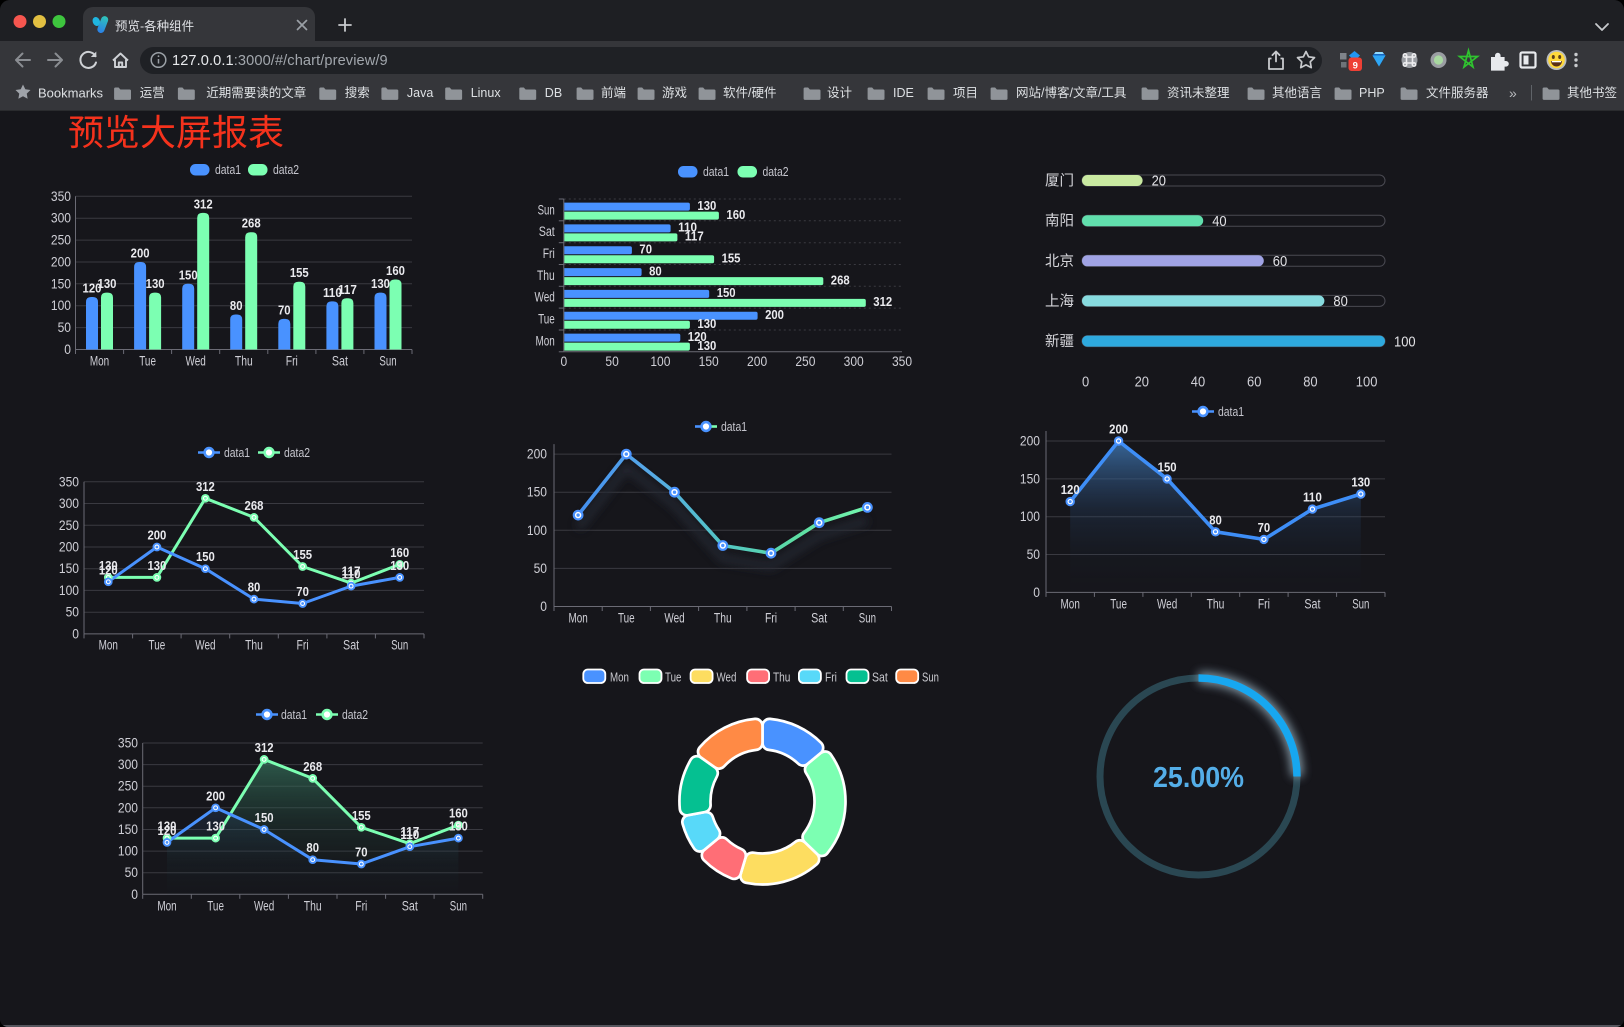 The width and height of the screenshot is (1624, 1027). Describe the element at coordinates (674, 93) in the screenshot. I see `svg-text: 游戏` at that location.